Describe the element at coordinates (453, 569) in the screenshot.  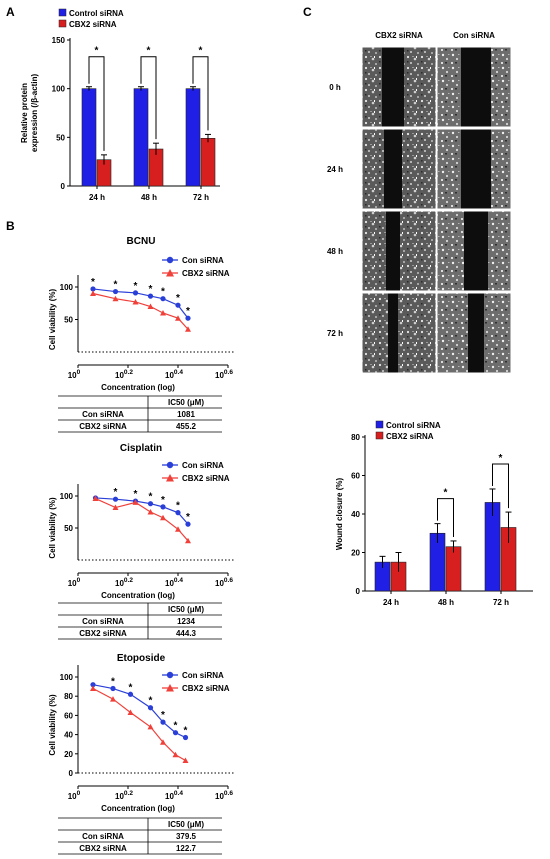
I see `bar-cbx2` at that location.